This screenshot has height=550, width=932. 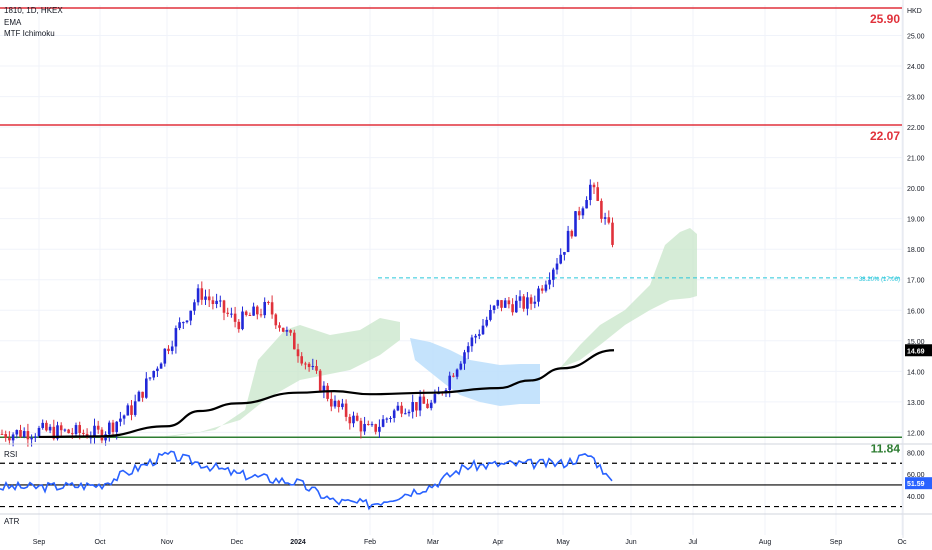 What do you see at coordinates (433, 542) in the screenshot?
I see `x-tick-label-6: Mar` at bounding box center [433, 542].